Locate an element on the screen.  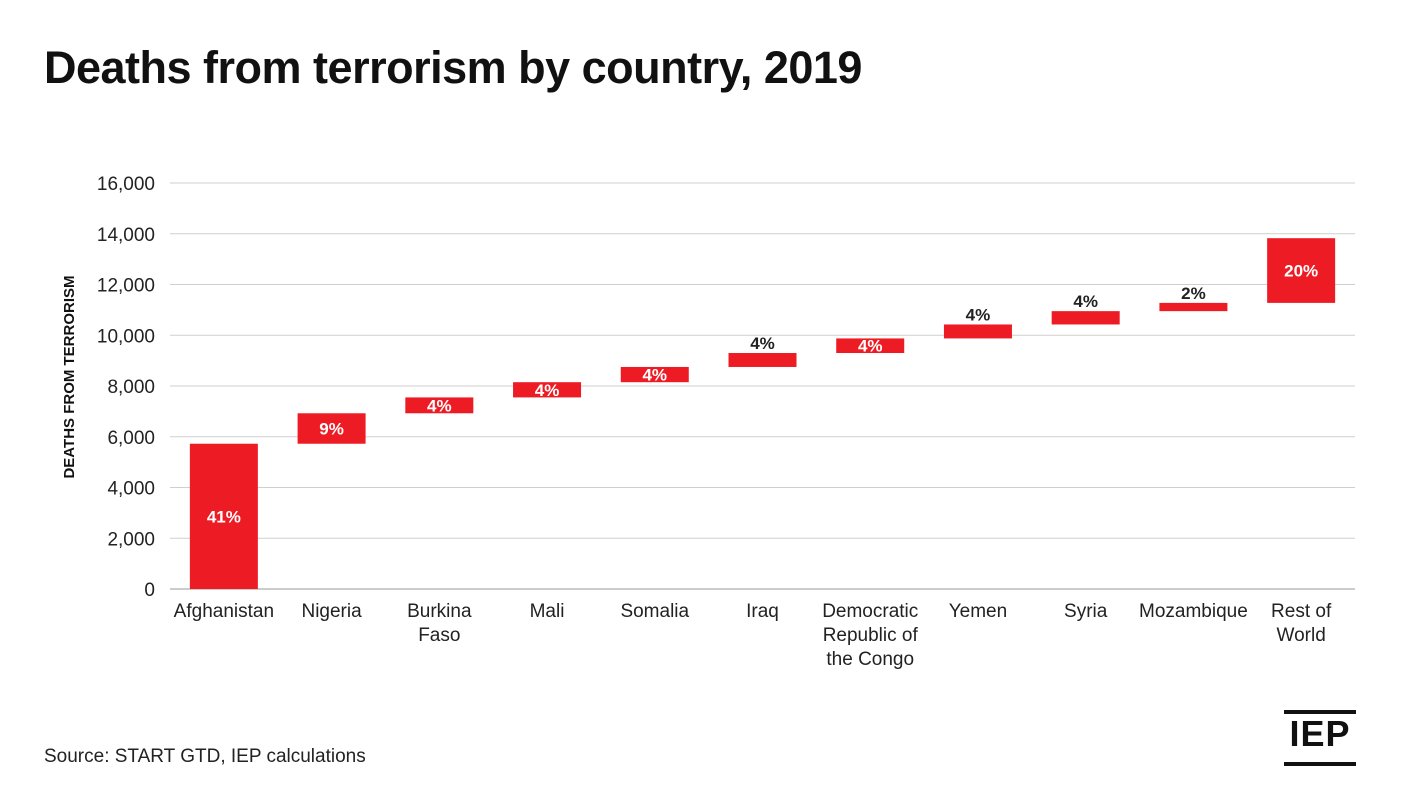
y-axis-label: DEATHS FROM TERRORISM is located at coordinates (69, 376).